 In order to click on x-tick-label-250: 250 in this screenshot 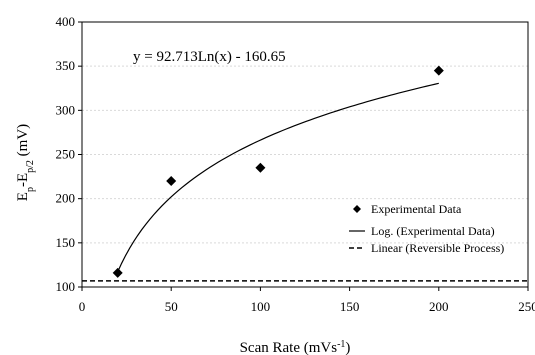, I will do `click(526, 306)`.